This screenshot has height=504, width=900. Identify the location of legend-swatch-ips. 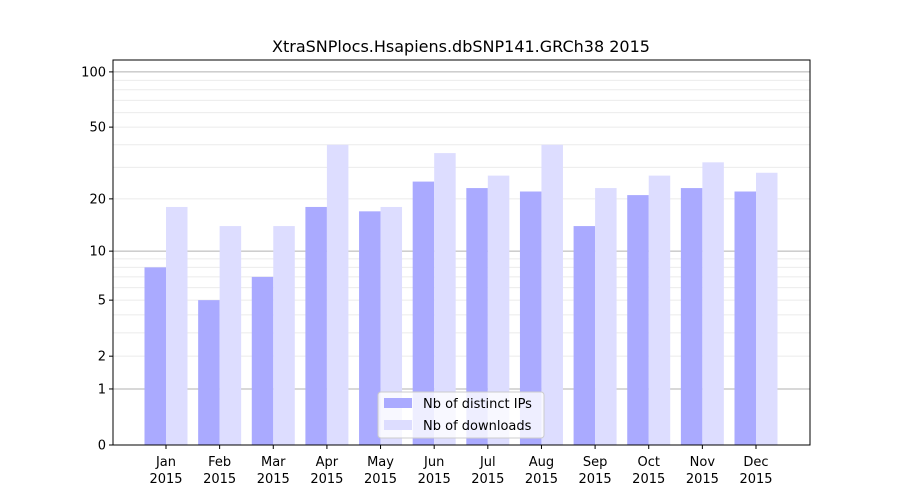
(398, 403).